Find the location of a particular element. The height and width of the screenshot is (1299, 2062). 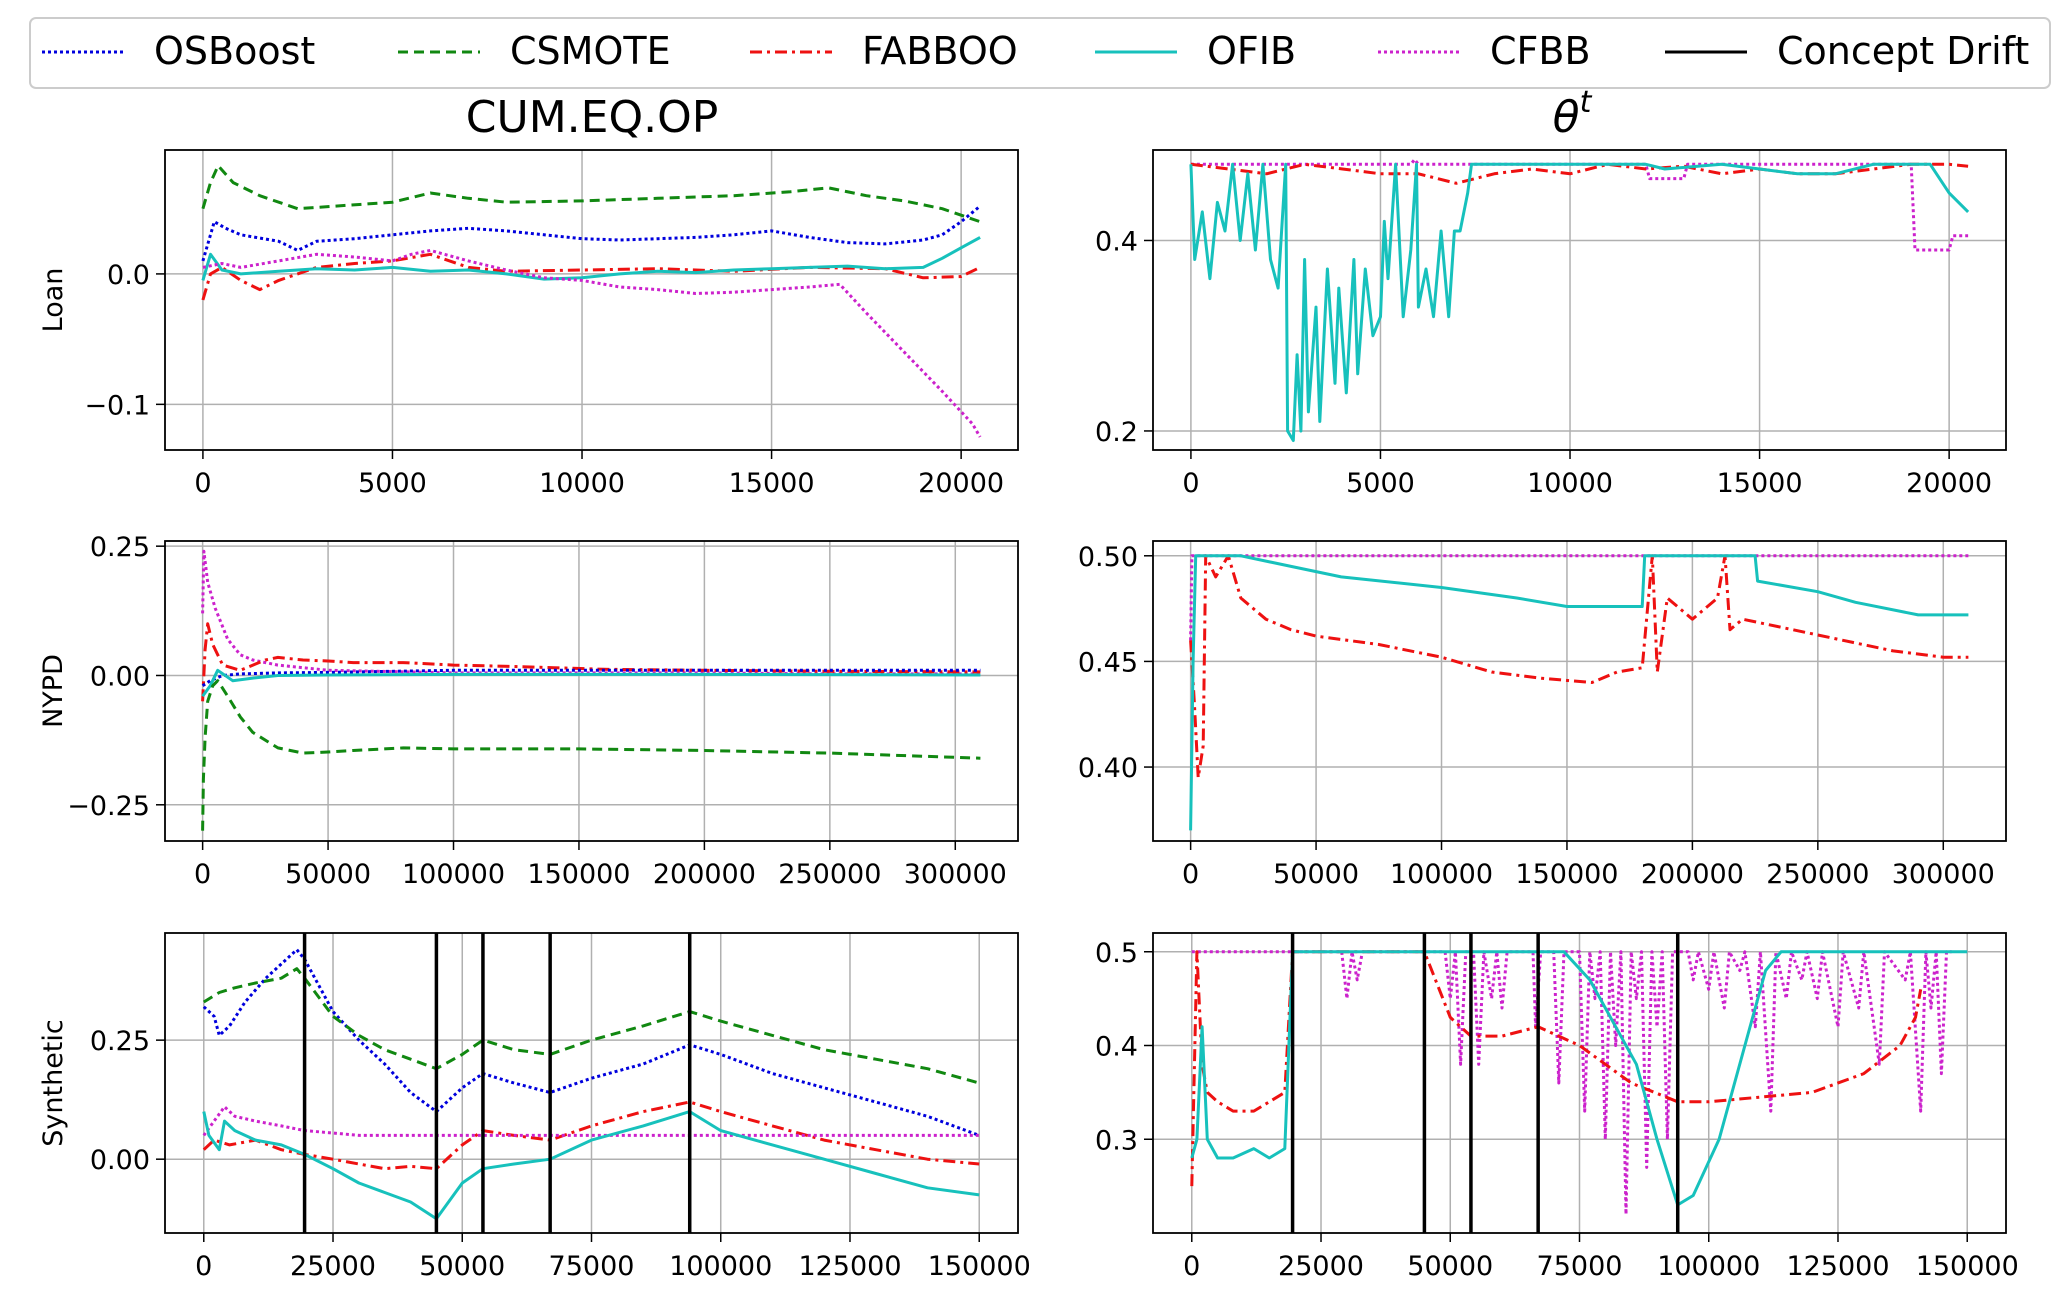

column-title-theta: θt is located at coordinates (1573, 114).